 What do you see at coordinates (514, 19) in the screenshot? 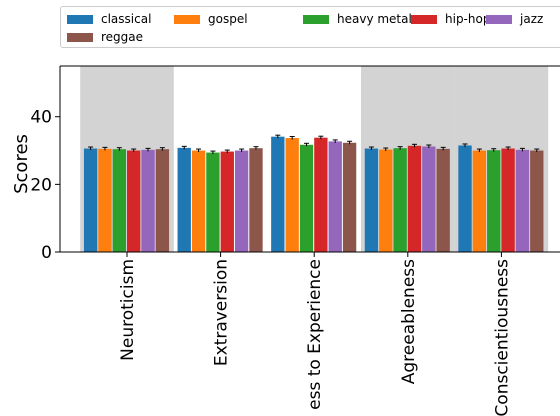
I see `legend-item-jazz: jazz` at bounding box center [514, 19].